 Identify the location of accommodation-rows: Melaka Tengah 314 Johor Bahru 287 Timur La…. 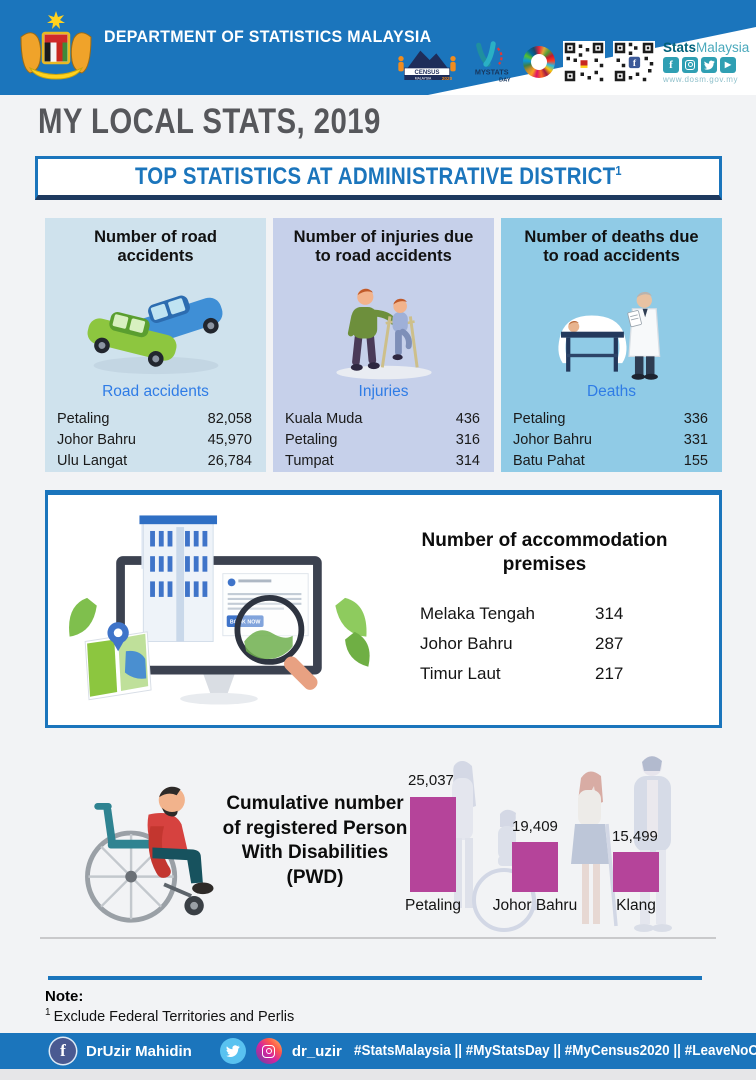
(555, 644).